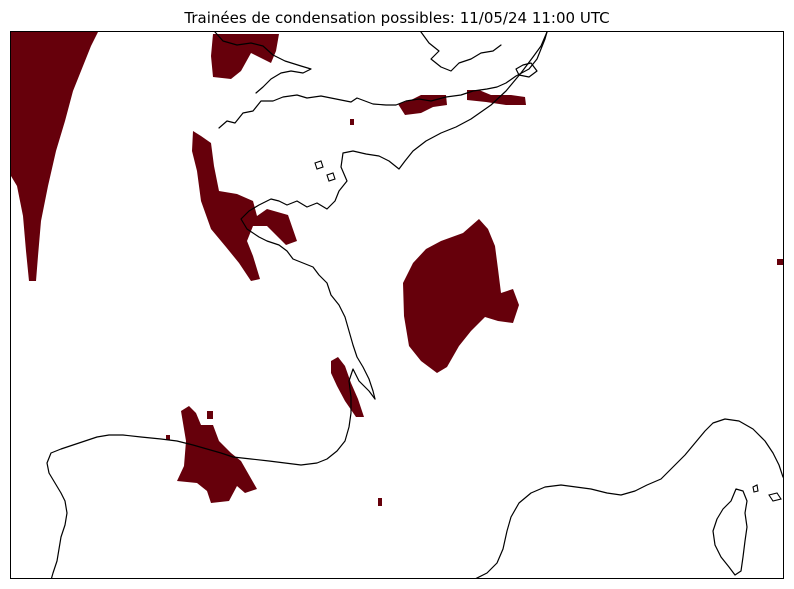 The height and width of the screenshot is (589, 794). I want to click on island-guernsey, so click(331, 177).